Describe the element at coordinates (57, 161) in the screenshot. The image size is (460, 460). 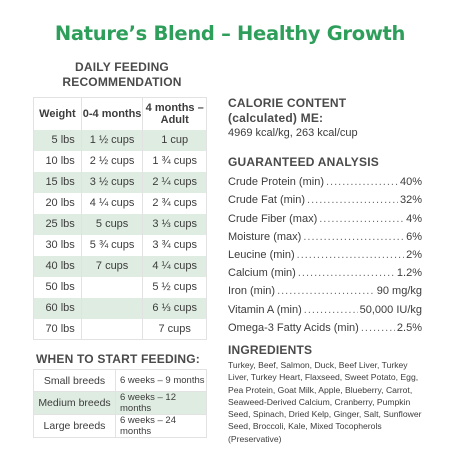
I see `weight-cell: 10 lbs` at that location.